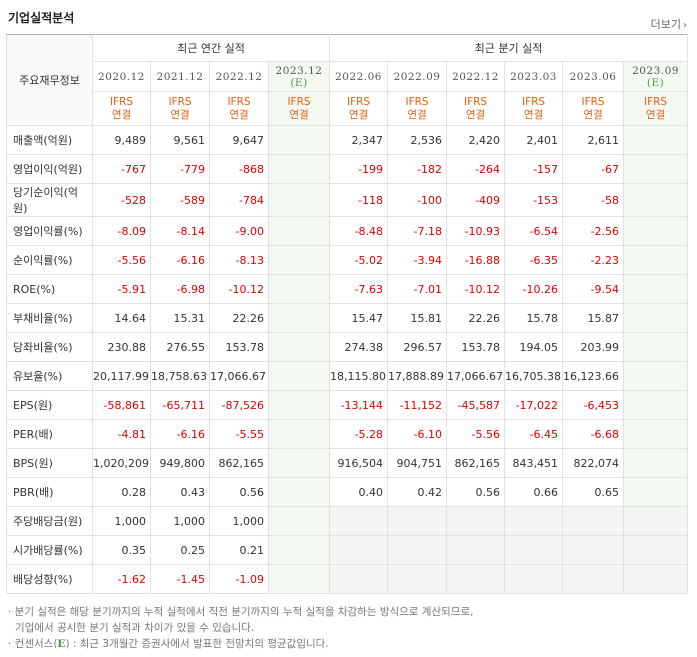 This screenshot has height=657, width=697. I want to click on chevron-right-icon: ›, so click(685, 25).